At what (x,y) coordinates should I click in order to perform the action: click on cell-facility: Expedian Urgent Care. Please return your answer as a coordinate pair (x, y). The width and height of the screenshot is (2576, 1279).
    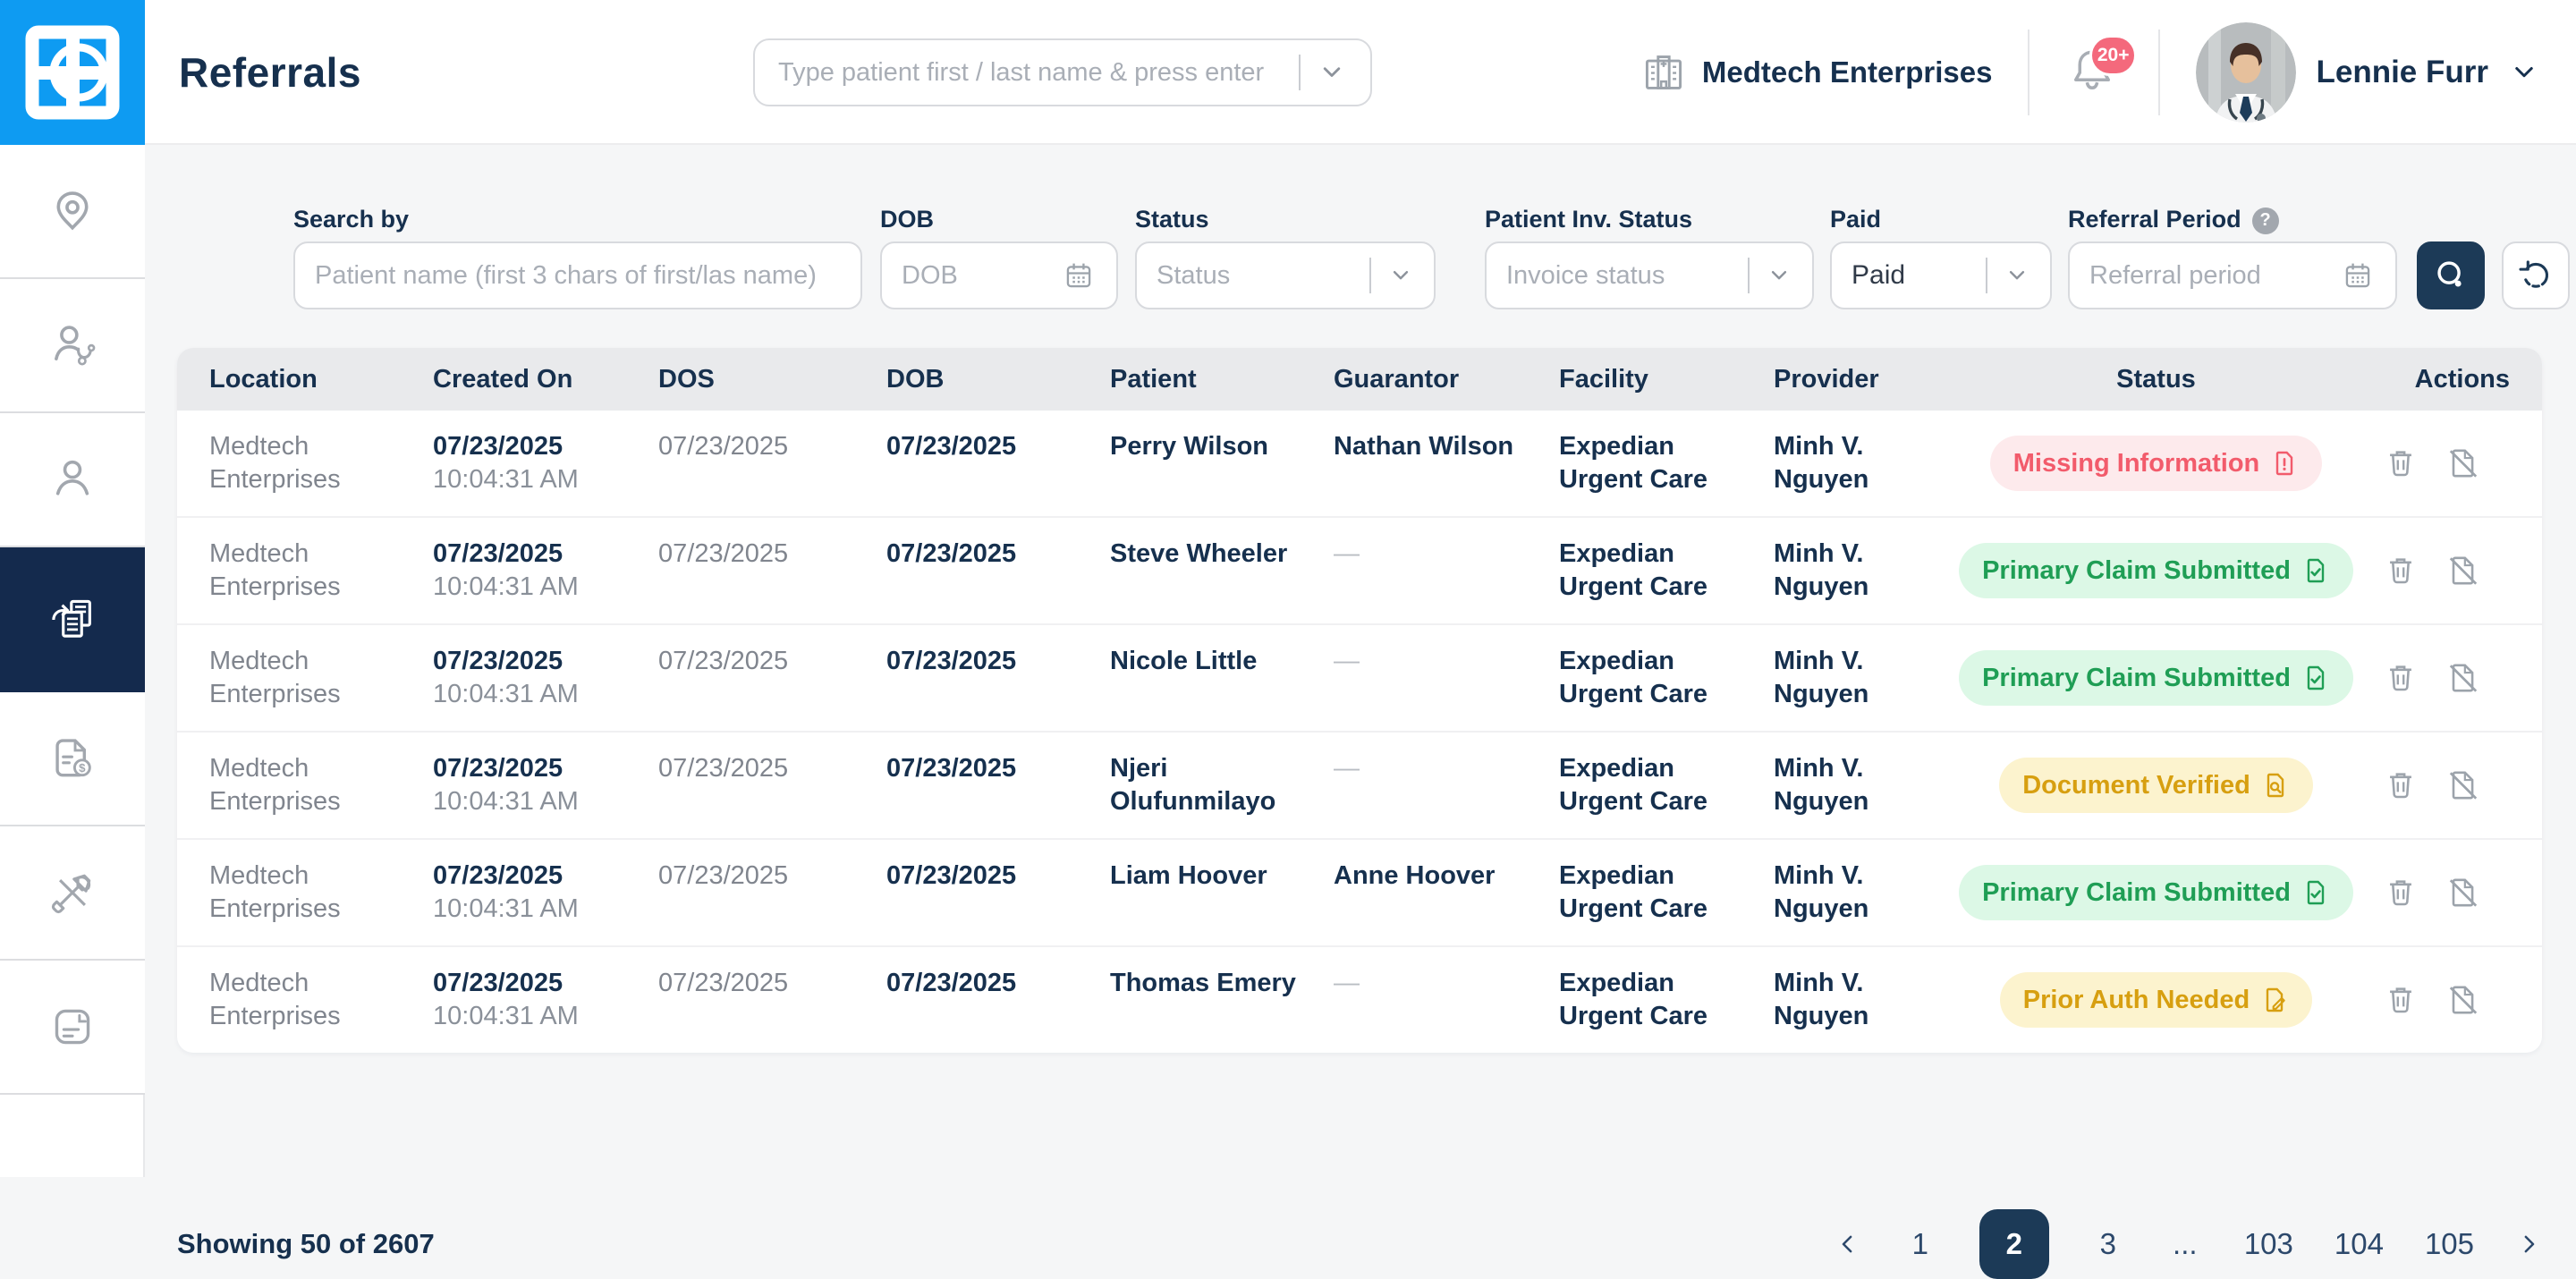
    Looking at the image, I should click on (1666, 463).